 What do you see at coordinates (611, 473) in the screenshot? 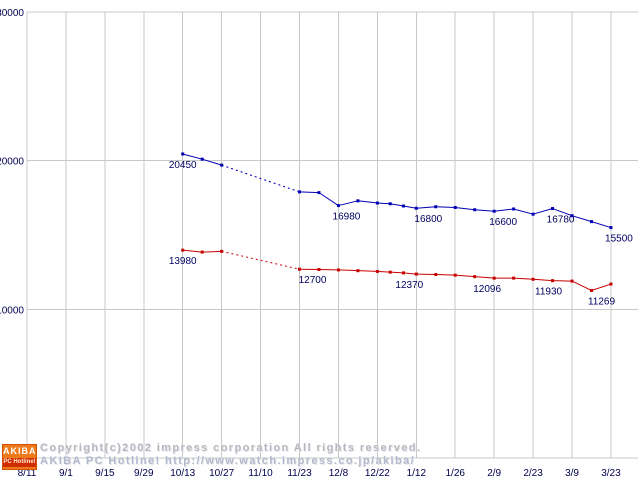
I see `x-tick-label: 3/23` at bounding box center [611, 473].